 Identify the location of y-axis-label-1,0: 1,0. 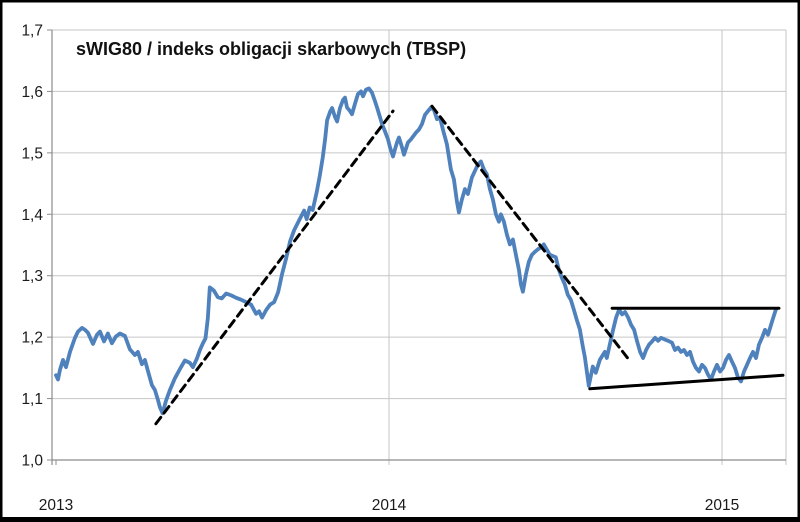
(32, 461).